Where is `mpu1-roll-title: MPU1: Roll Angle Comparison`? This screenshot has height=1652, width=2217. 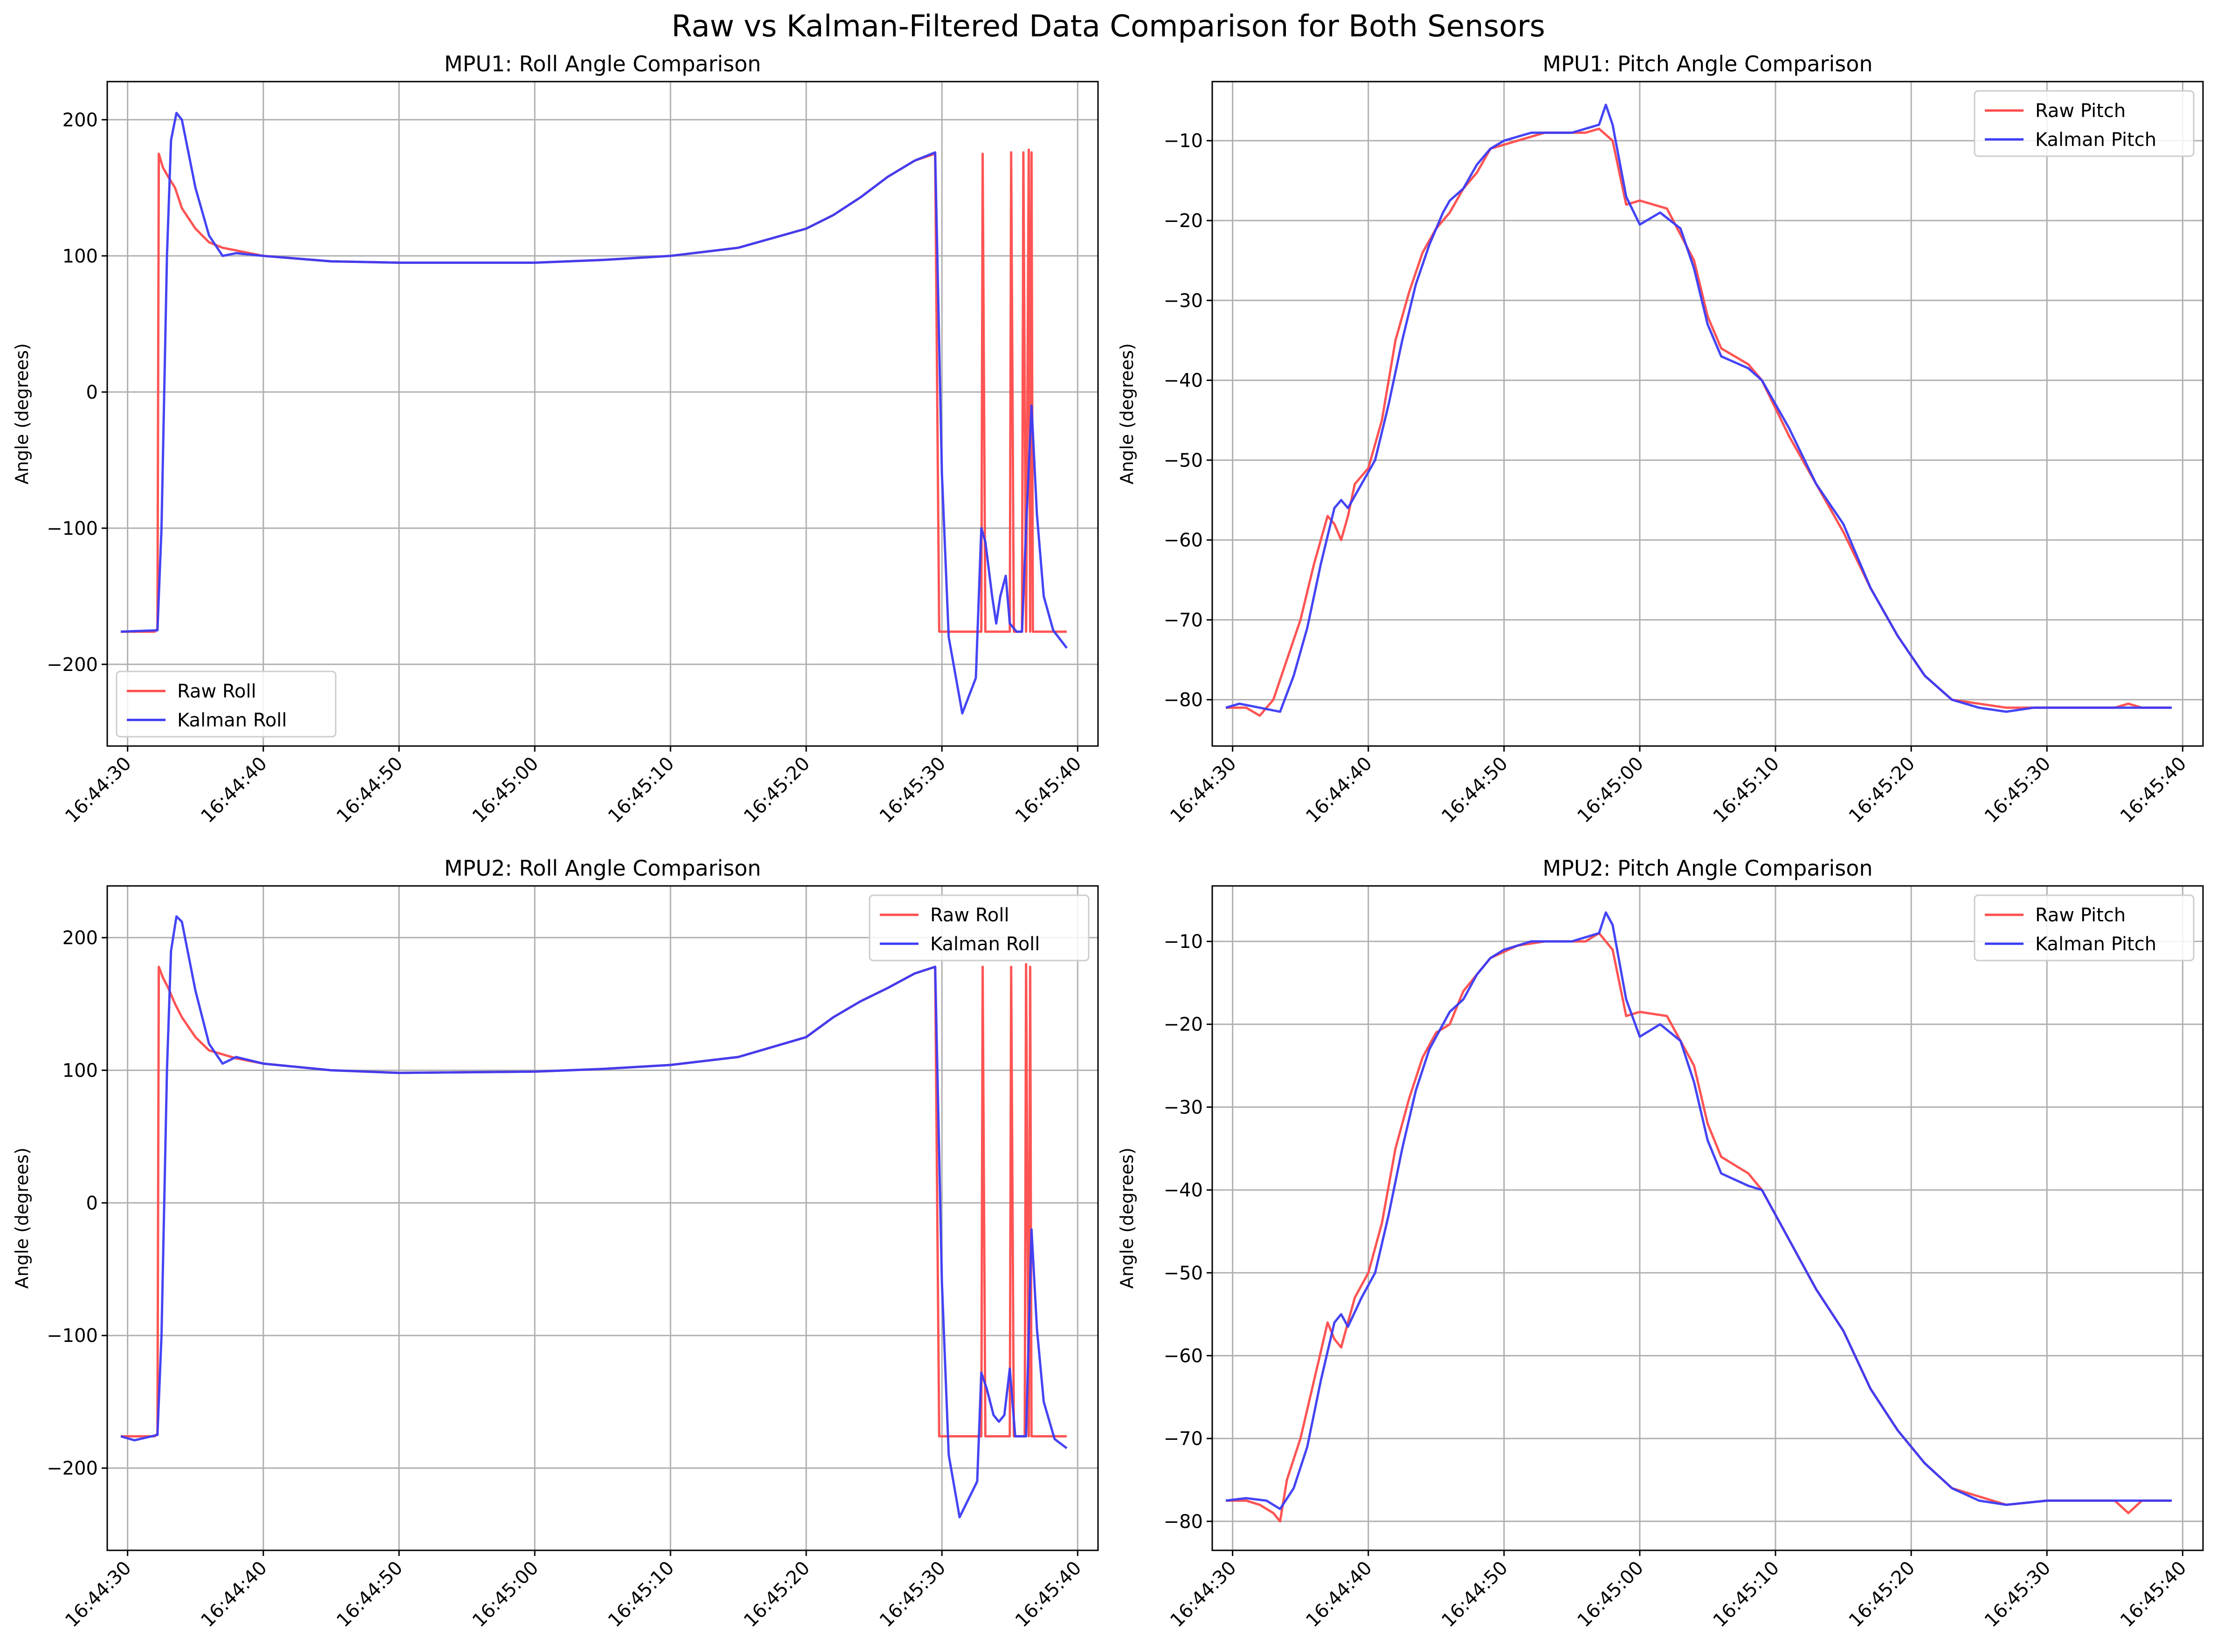
mpu1-roll-title: MPU1: Roll Angle Comparison is located at coordinates (602, 64).